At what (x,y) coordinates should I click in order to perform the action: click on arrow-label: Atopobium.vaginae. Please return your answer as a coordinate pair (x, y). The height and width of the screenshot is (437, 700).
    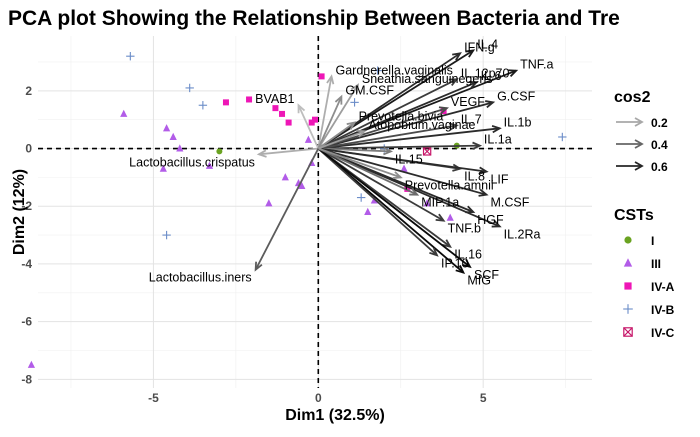
    Looking at the image, I should click on (421, 125).